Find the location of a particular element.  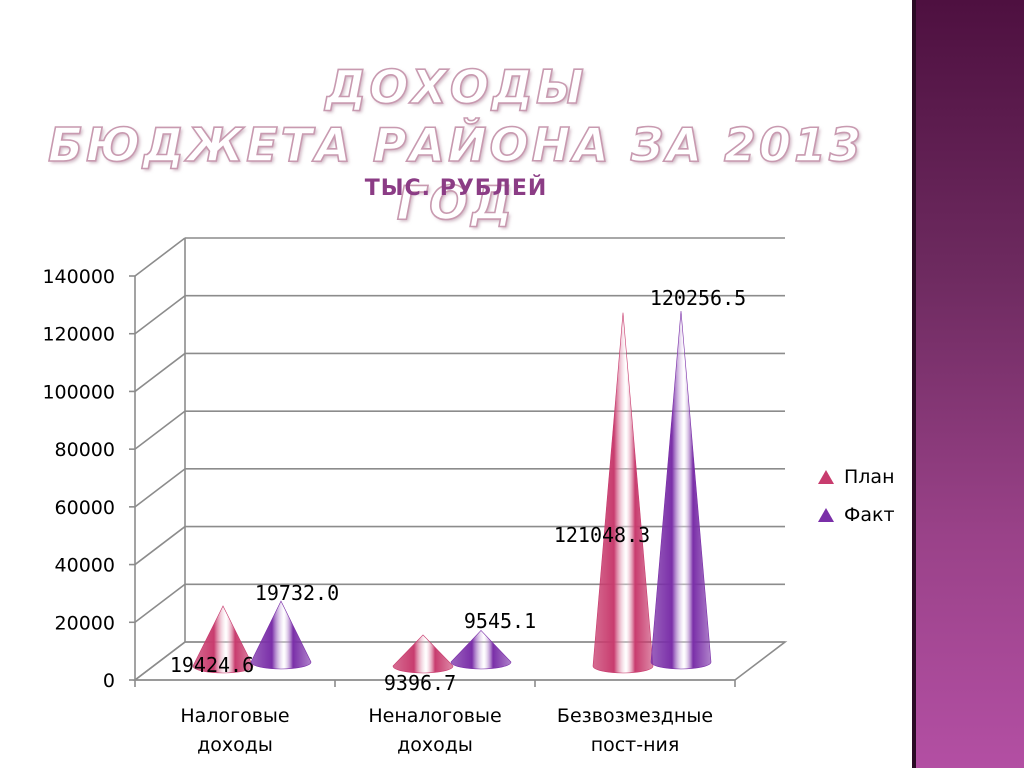

title-line-1: ДОХОДЫ is located at coordinates (456, 87).